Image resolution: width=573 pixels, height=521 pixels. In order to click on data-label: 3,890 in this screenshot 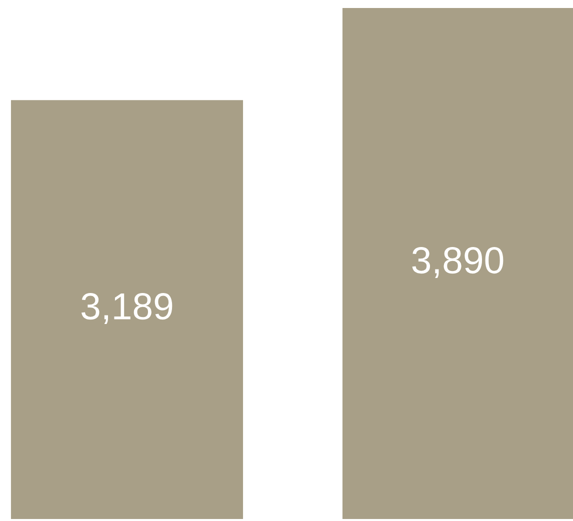, I will do `click(458, 262)`.